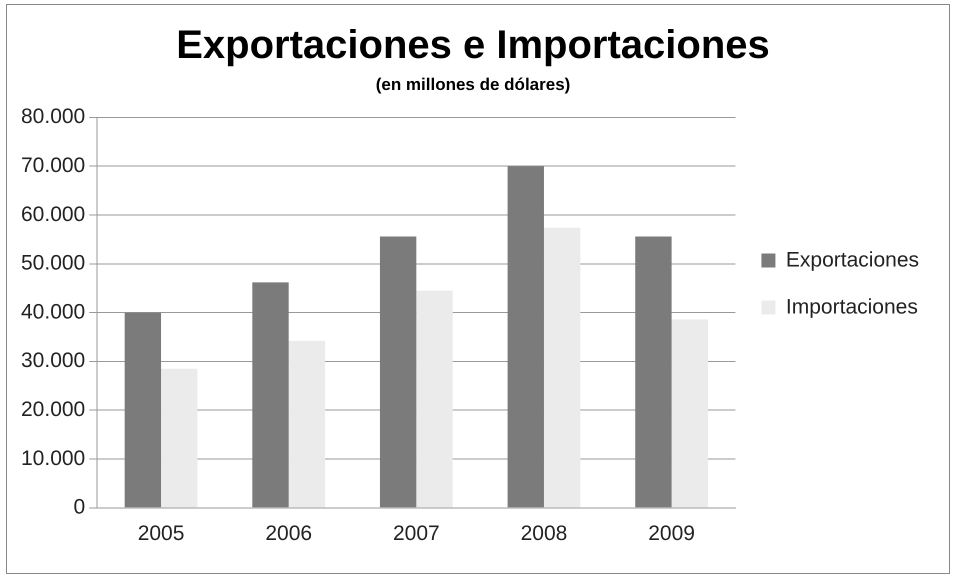 Image resolution: width=958 pixels, height=580 pixels. I want to click on x-tick-label: 2007, so click(416, 534).